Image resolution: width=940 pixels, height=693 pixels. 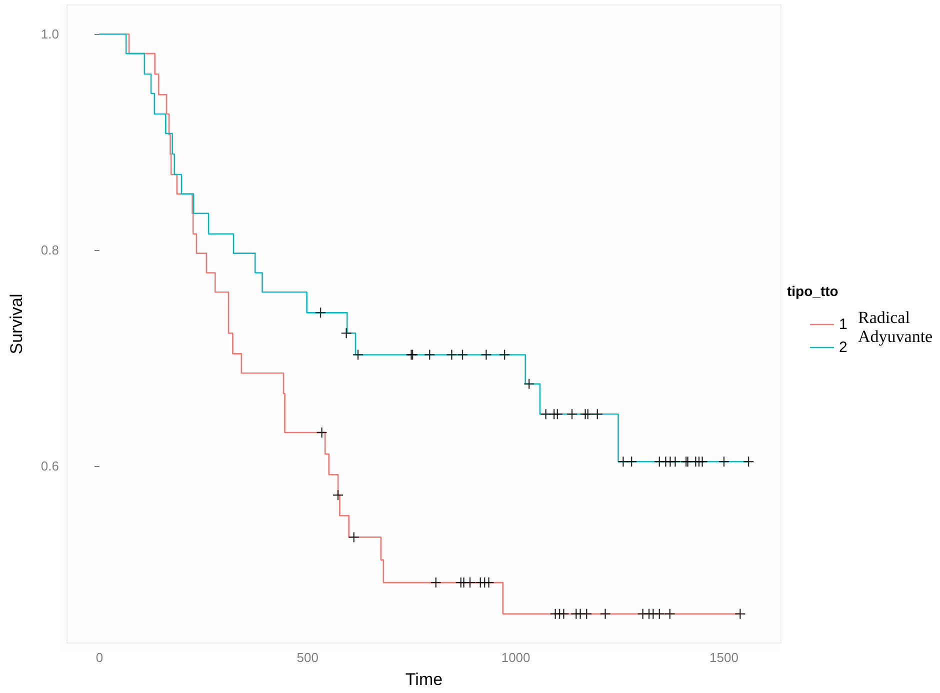 What do you see at coordinates (515, 657) in the screenshot?
I see `x-tick-label: 1000` at bounding box center [515, 657].